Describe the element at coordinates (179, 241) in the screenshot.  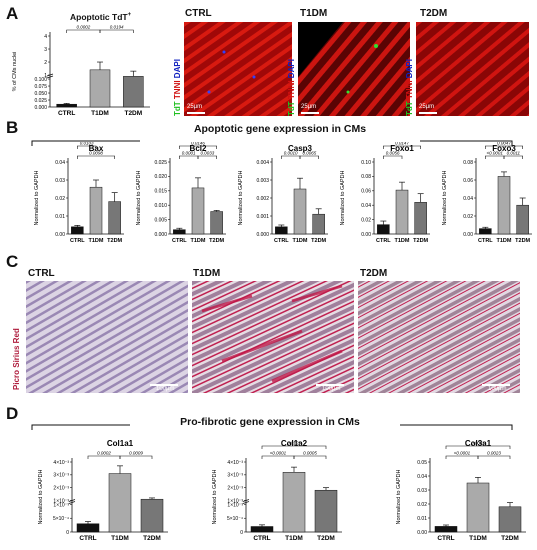
I see `x-tick-label-bcl2: CTRL` at that location.